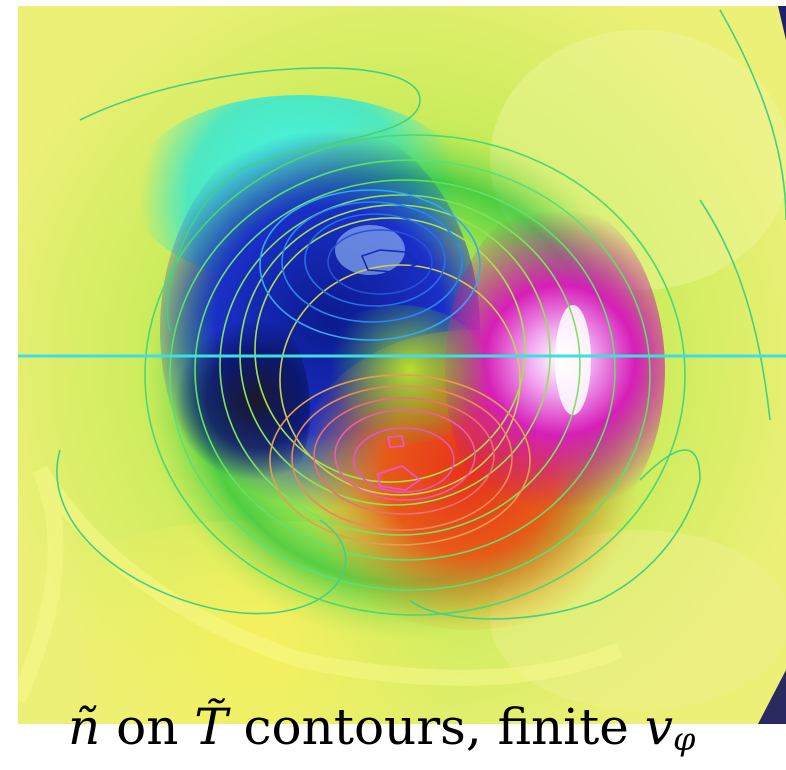 This screenshot has height=770, width=786. I want to click on figure-caption: ñ on T̃ contours, finite vφ, so click(418, 727).